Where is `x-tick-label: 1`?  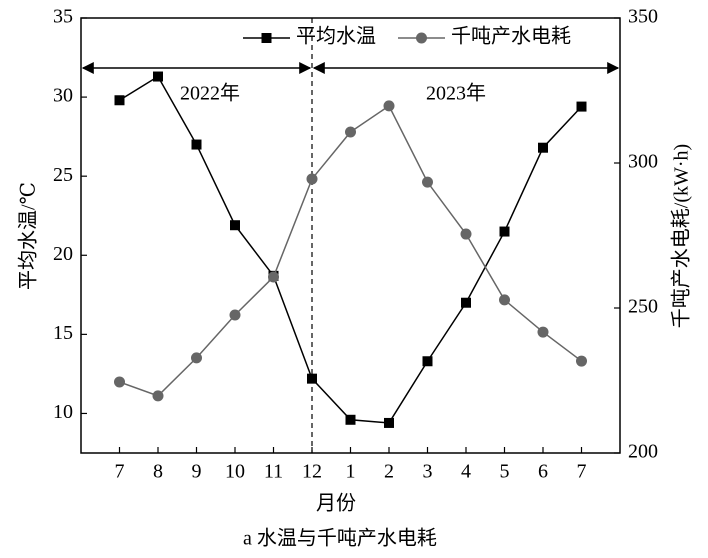 x-tick-label: 1 is located at coordinates (351, 472).